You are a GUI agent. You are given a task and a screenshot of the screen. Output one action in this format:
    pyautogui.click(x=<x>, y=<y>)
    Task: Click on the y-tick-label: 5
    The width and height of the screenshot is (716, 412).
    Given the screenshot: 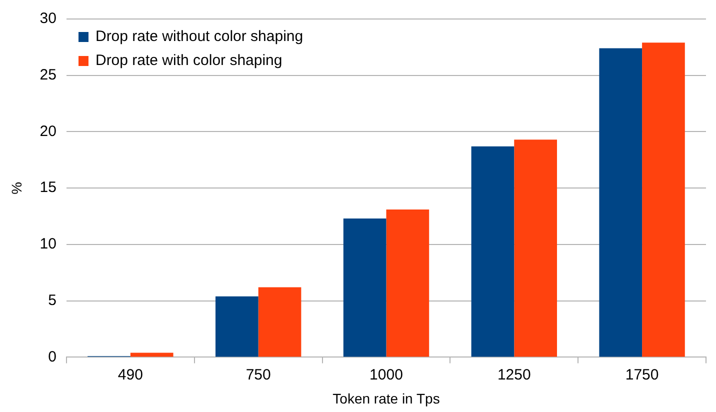 What is the action you would take?
    pyautogui.click(x=52, y=300)
    